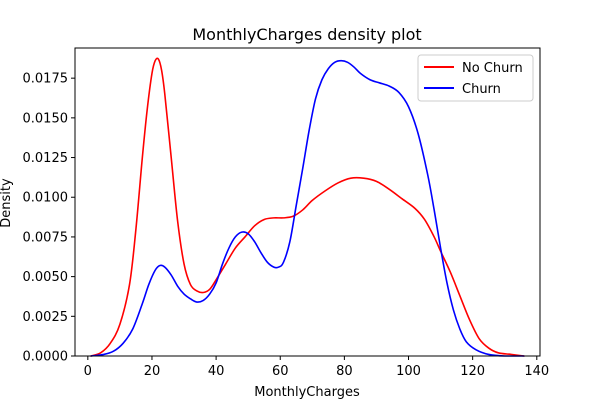 This screenshot has width=600, height=400. Describe the element at coordinates (492, 68) in the screenshot. I see `legend-label-no-churn: No Churn` at that location.